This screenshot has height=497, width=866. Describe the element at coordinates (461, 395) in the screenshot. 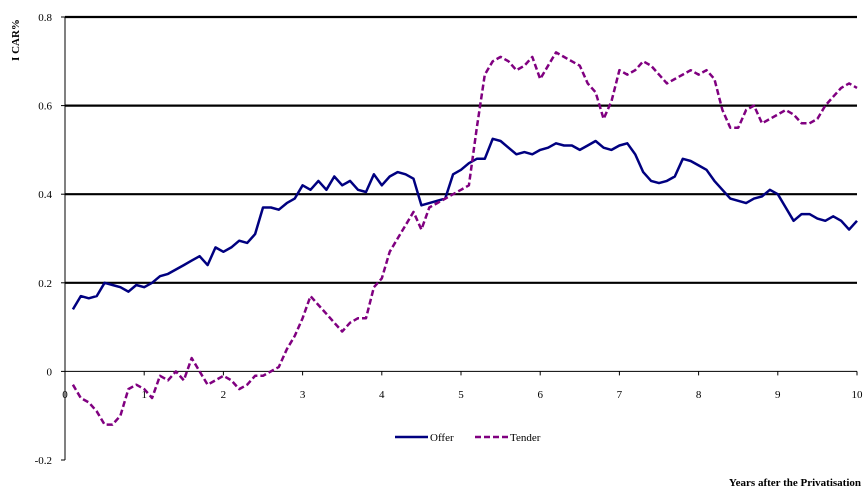

I see `x-tick-label: 5` at that location.